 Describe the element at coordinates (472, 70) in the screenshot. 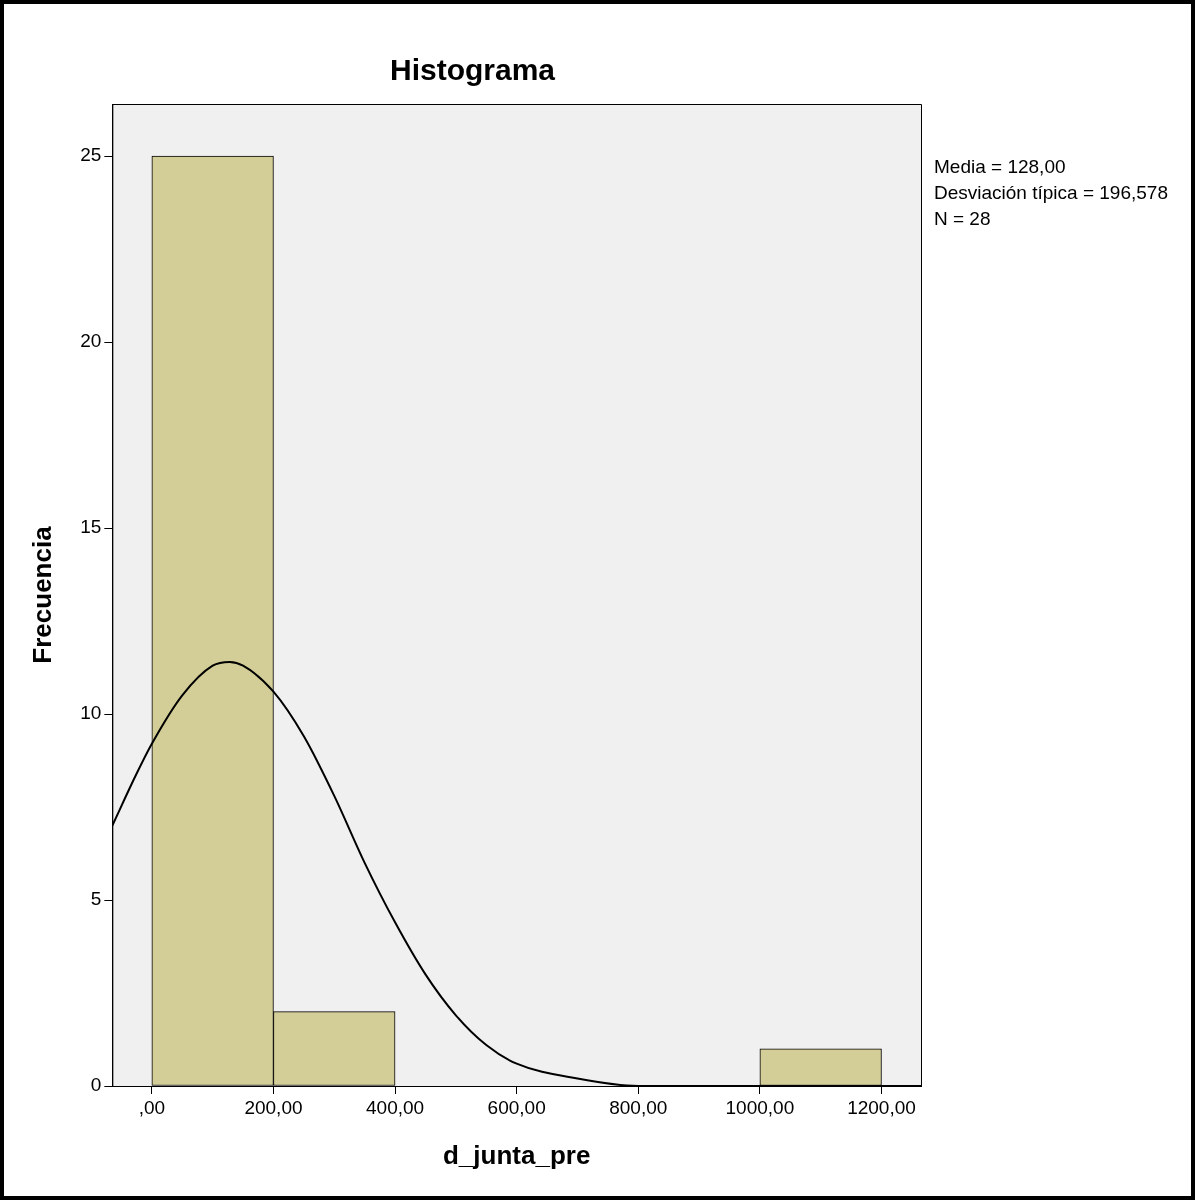

I see `chart-title: Histograma` at that location.